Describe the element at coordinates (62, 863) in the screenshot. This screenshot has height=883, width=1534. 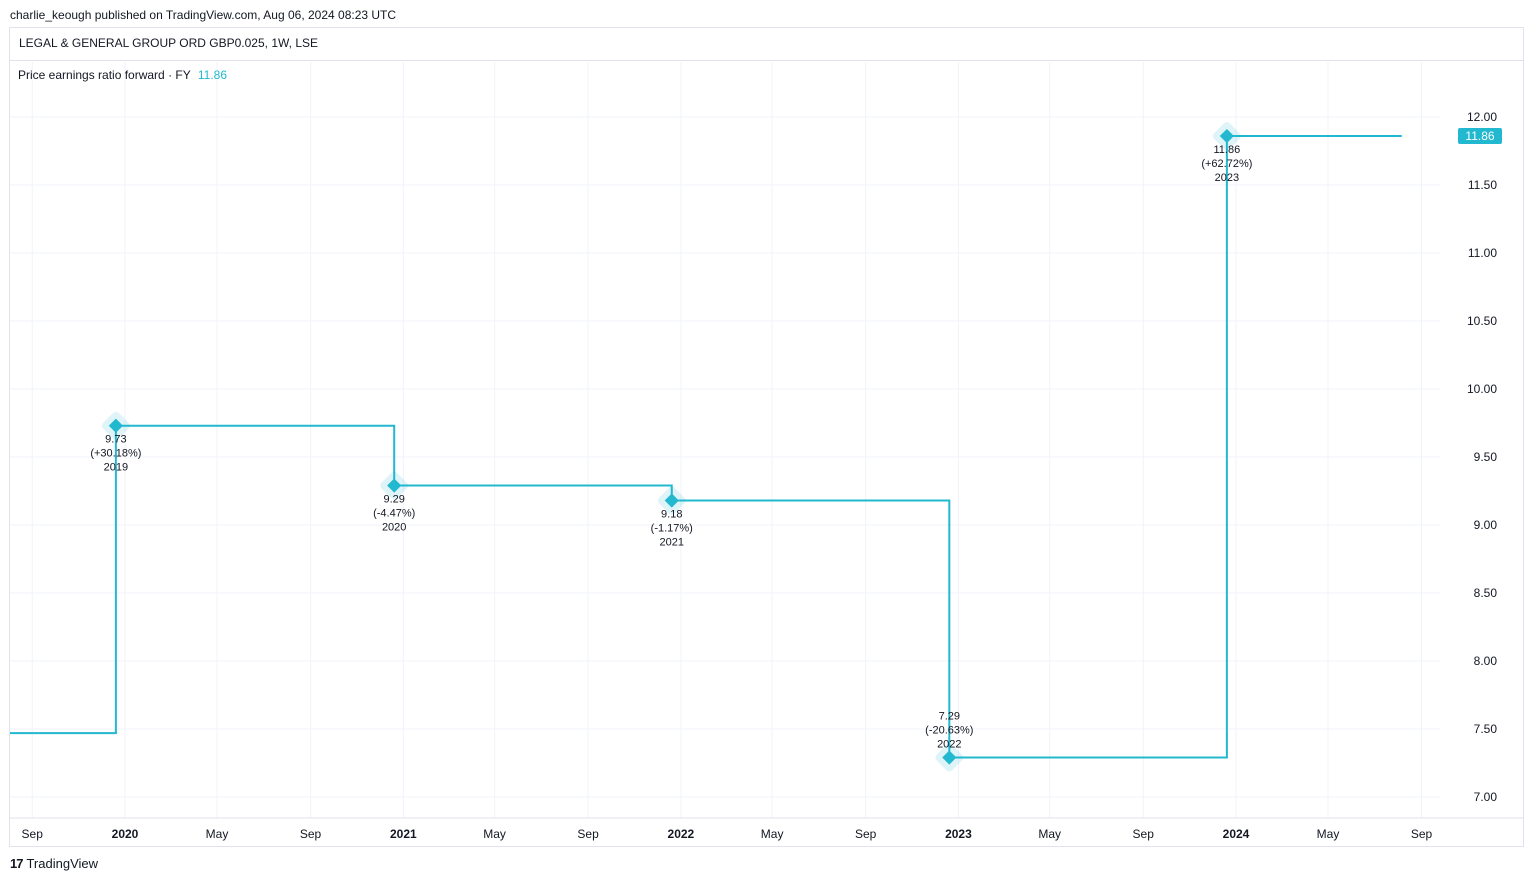
I see `tradingview-brand: TradingView` at that location.